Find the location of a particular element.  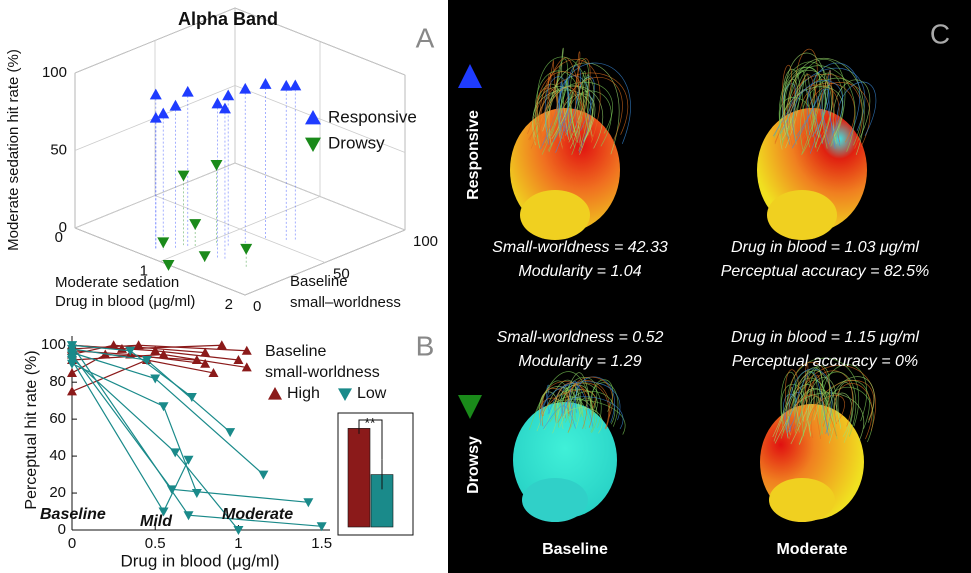

caption: Perceptual accuracy = 0% is located at coordinates (825, 361).